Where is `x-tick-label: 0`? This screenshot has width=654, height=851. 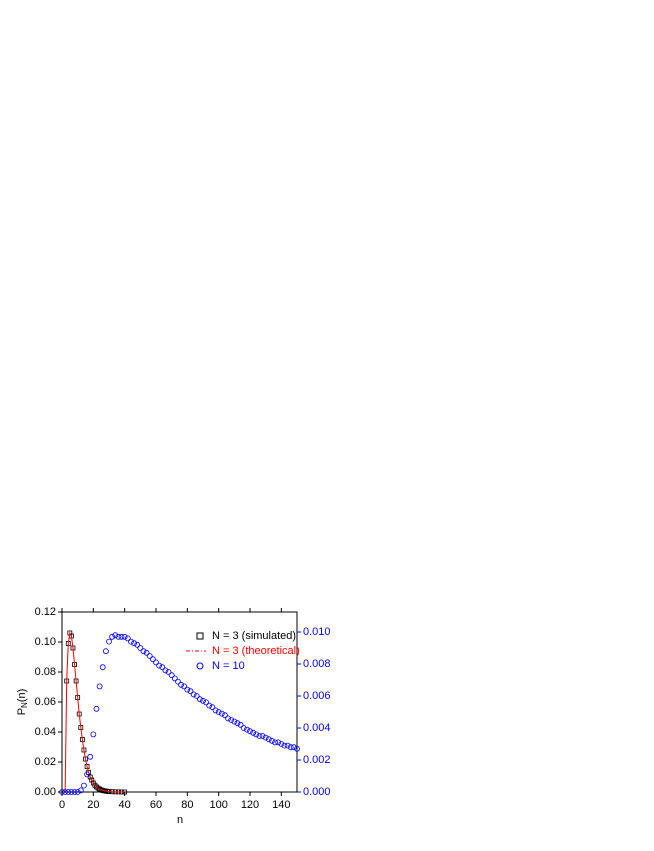 x-tick-label: 0 is located at coordinates (62, 805).